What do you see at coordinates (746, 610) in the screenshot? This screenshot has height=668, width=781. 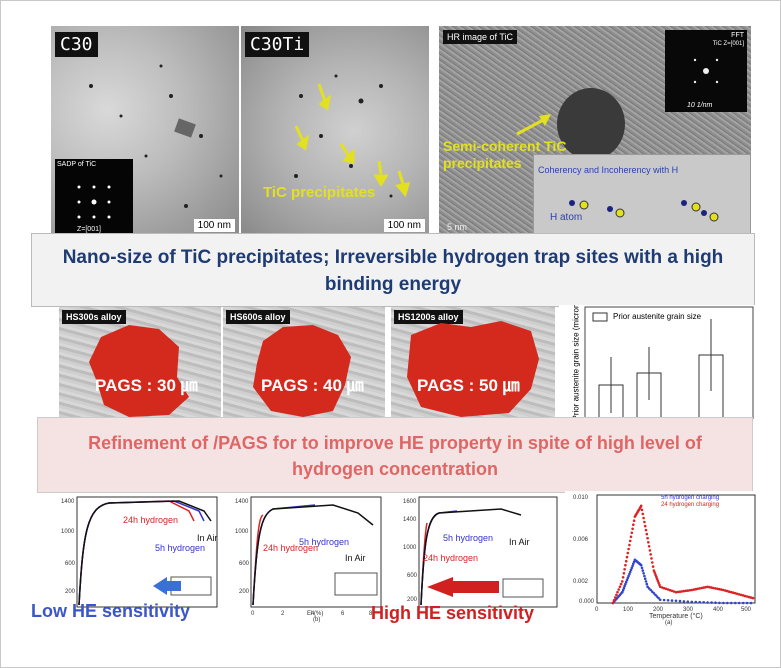 I see `svg-text: 500` at bounding box center [746, 610].